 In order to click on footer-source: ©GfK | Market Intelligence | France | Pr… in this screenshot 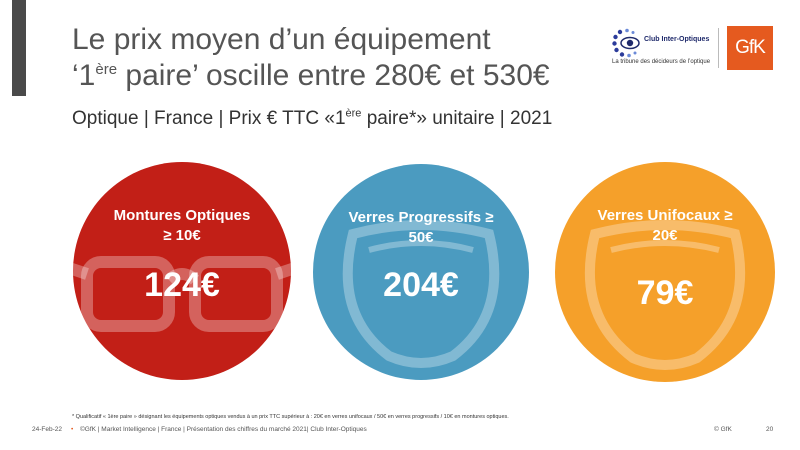, I will do `click(223, 429)`.